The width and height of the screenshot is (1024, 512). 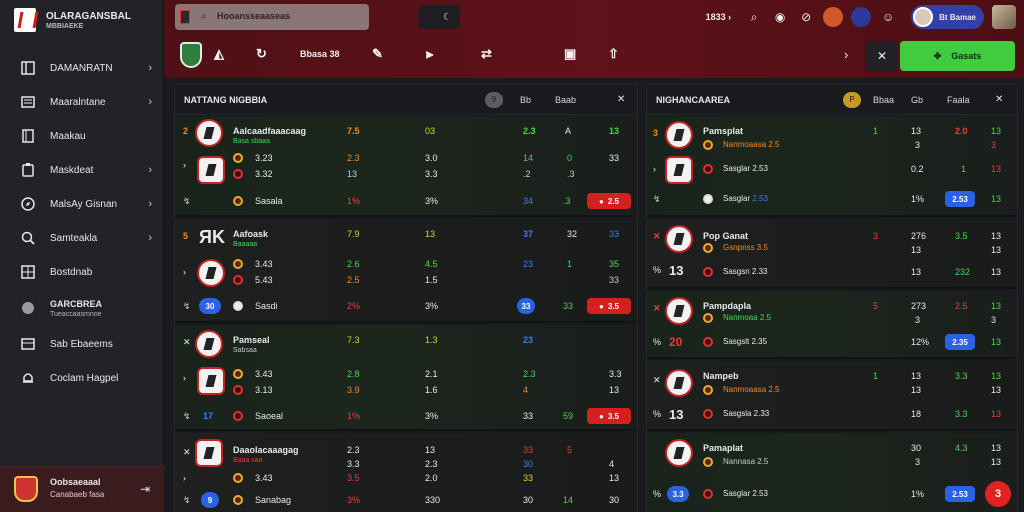 I want to click on odds-cell: 1.5, so click(x=431, y=280).